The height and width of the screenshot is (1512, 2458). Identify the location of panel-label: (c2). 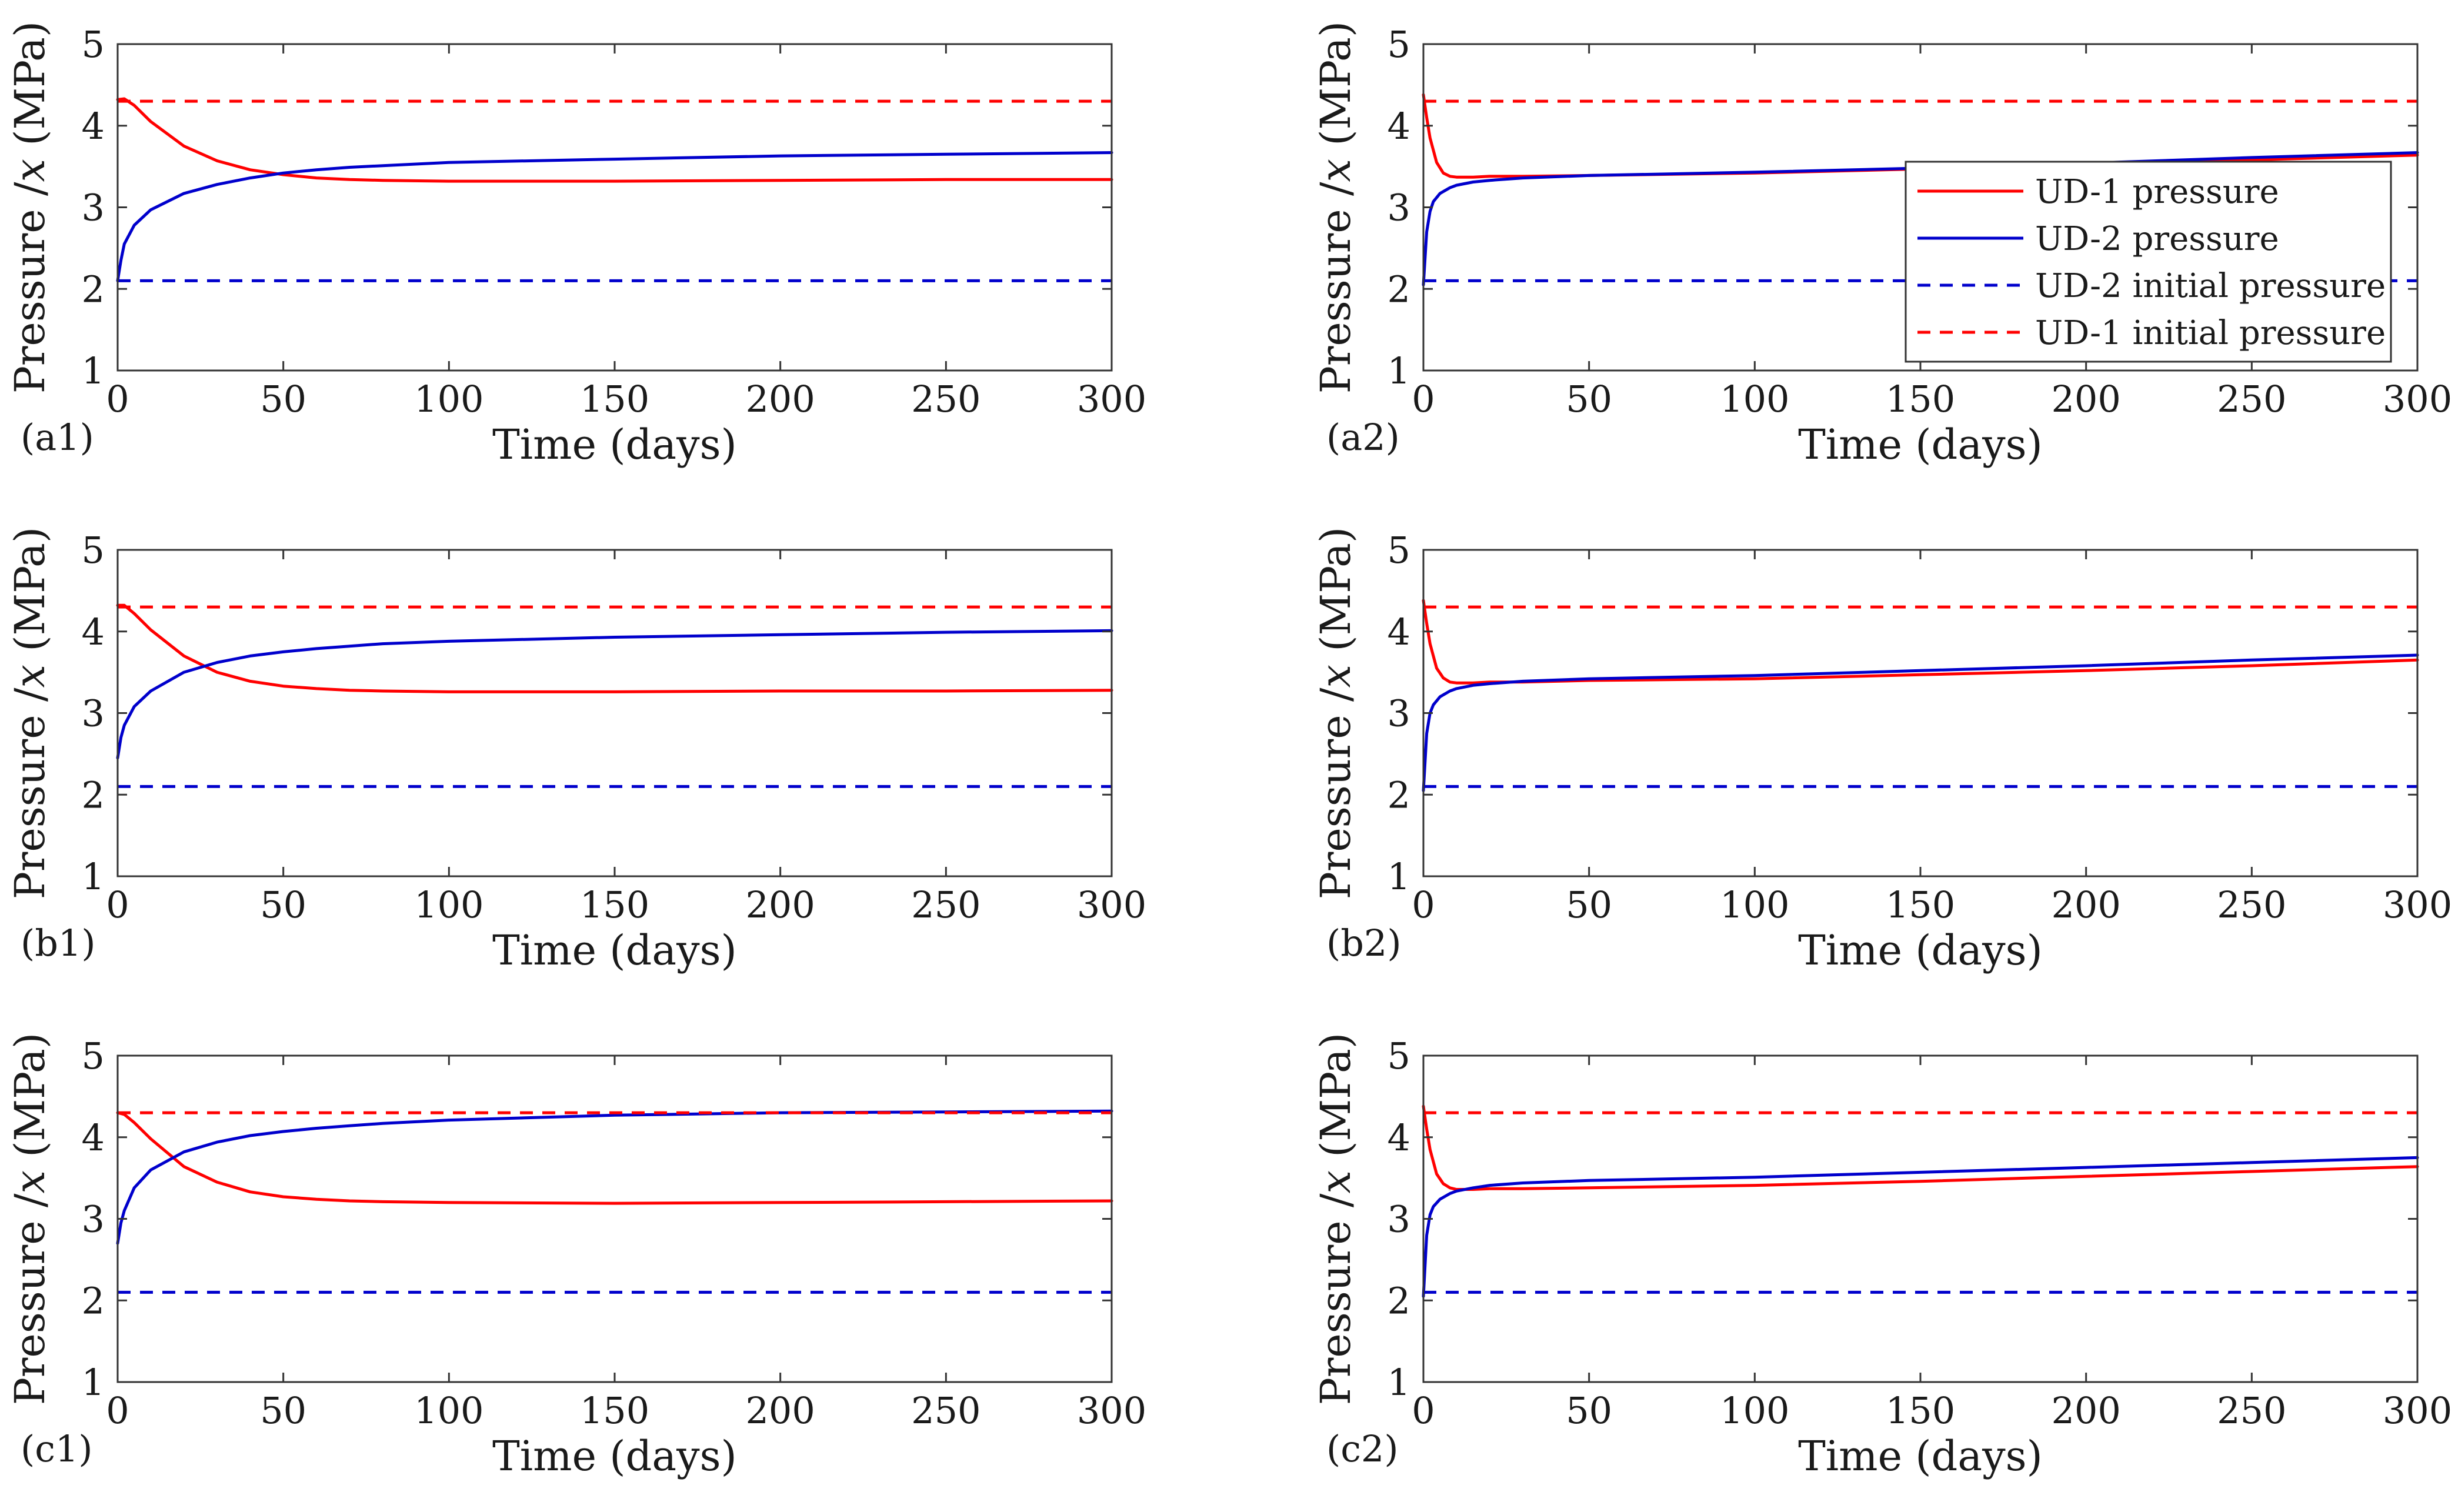
(1362, 1448).